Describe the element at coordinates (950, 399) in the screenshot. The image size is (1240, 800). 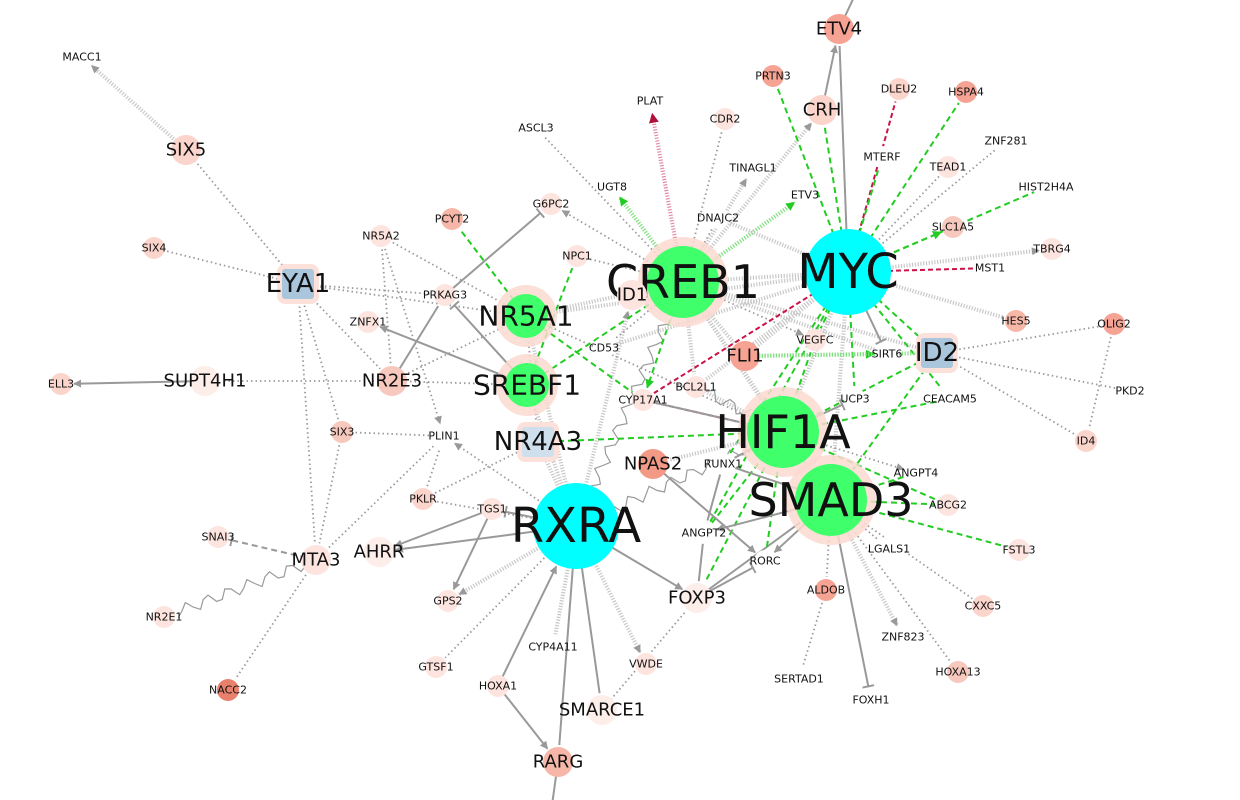
I see `node-ceacam5: CEACAM5` at that location.